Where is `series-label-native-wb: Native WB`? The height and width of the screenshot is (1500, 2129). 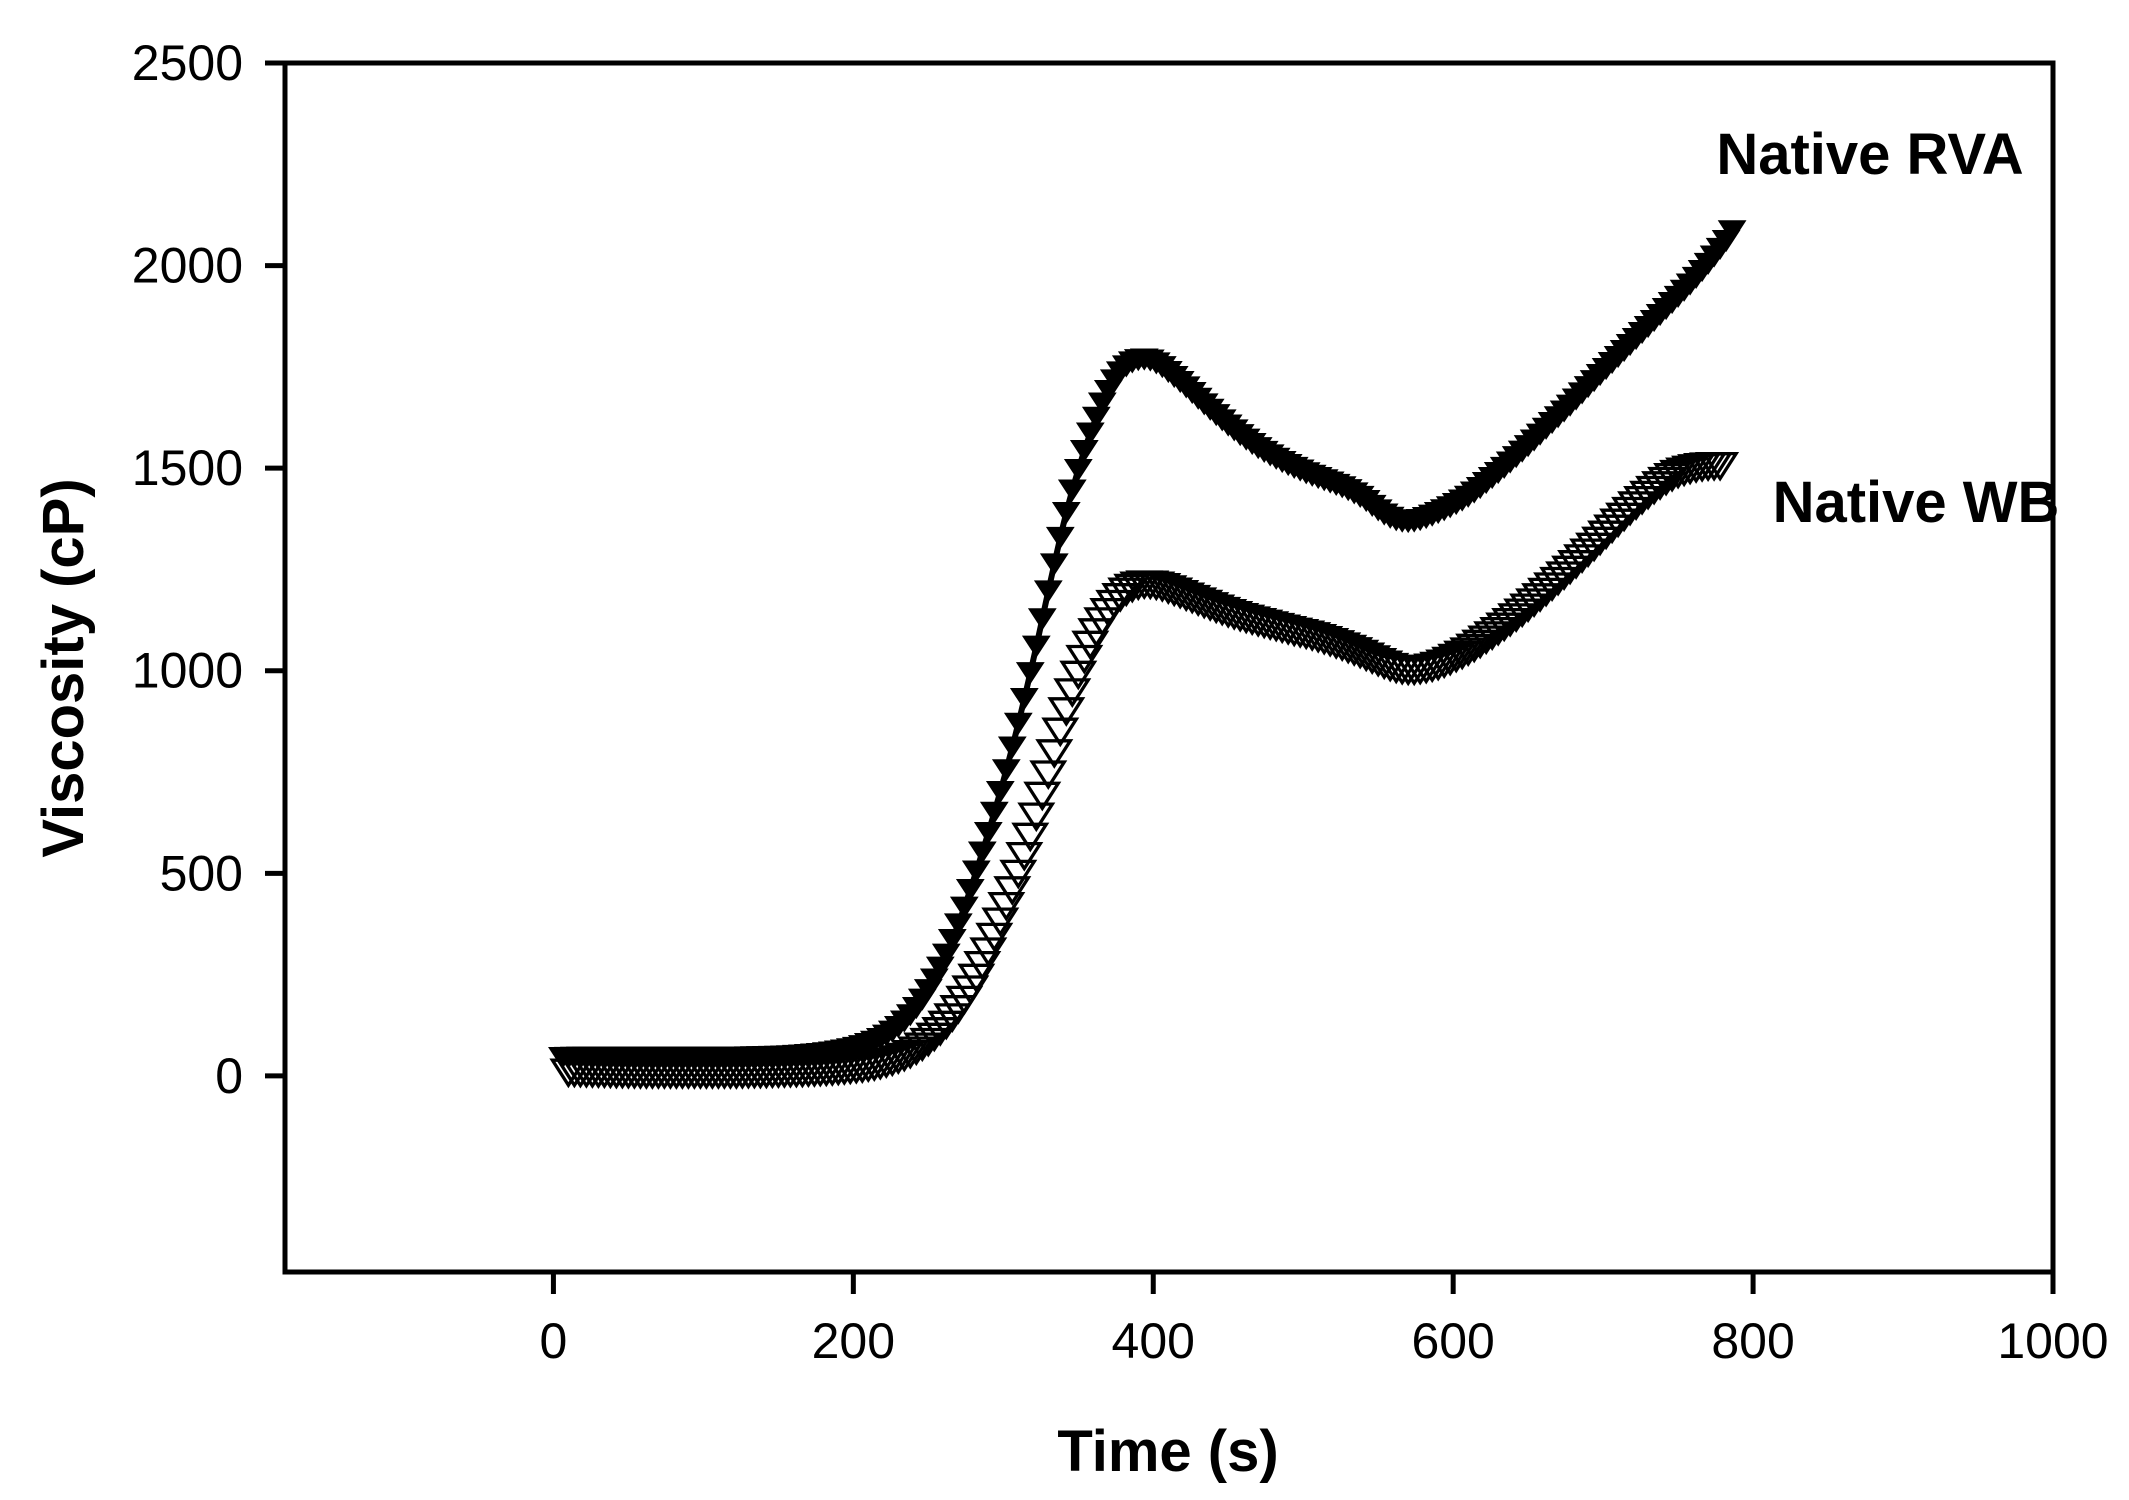
series-label-native-wb: Native WB is located at coordinates (1916, 502).